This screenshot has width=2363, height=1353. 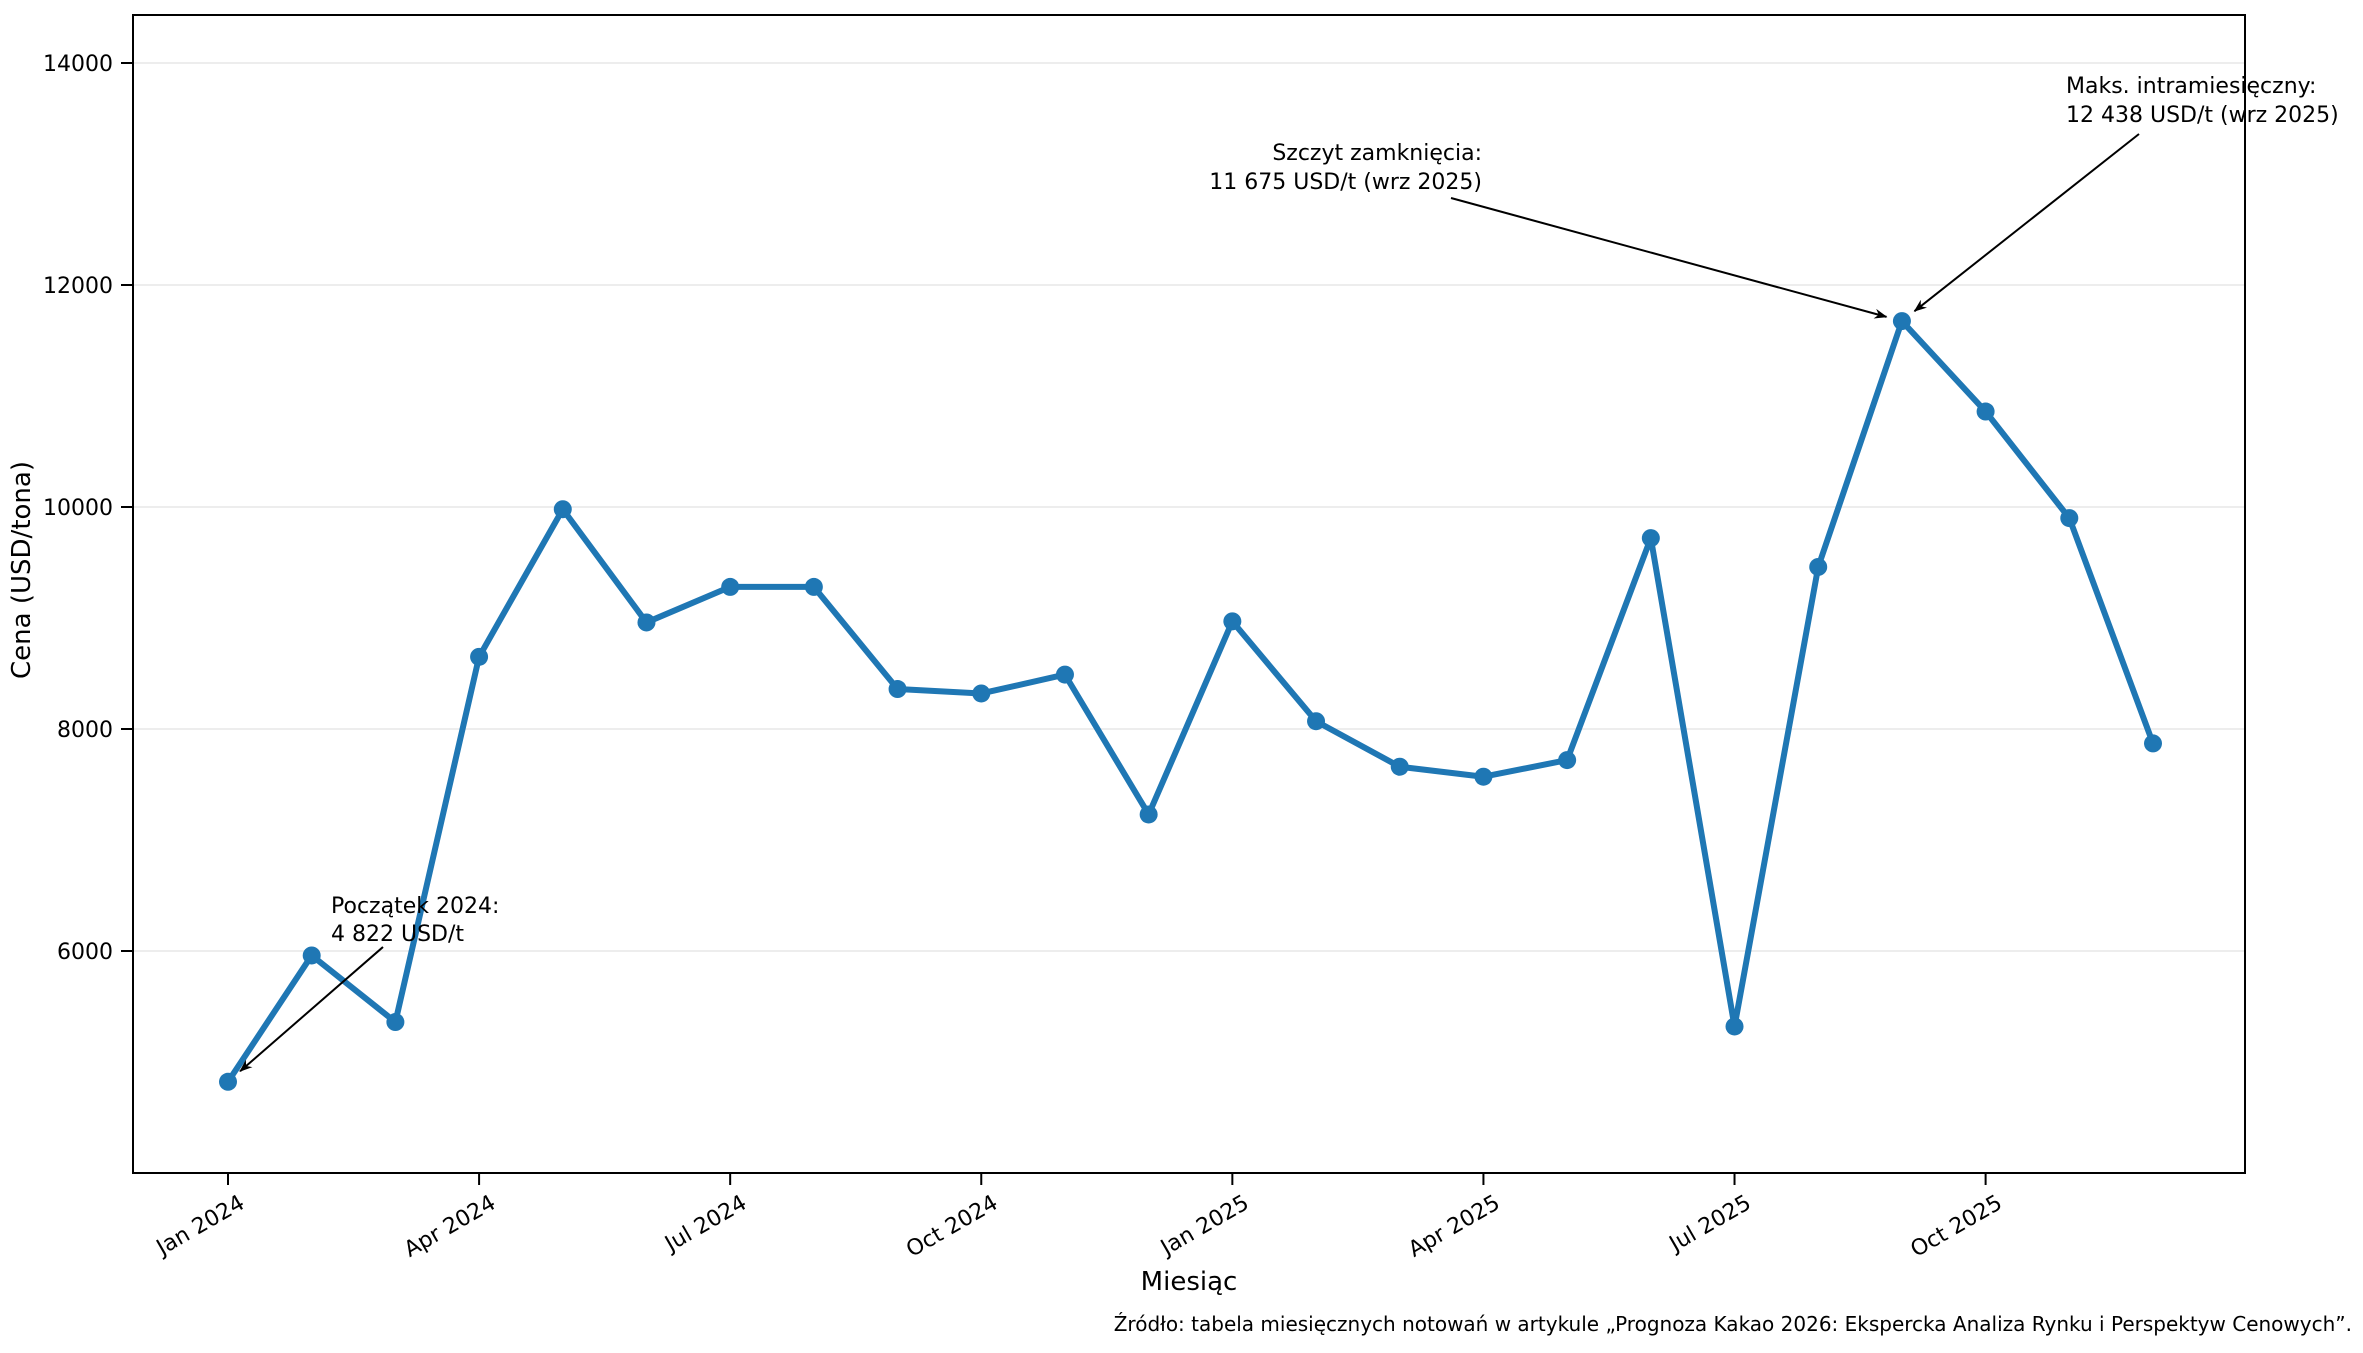 I want to click on annotation-intramonth-max-line2: 12 438 USD/t (wrz 2025), so click(x=2202, y=115).